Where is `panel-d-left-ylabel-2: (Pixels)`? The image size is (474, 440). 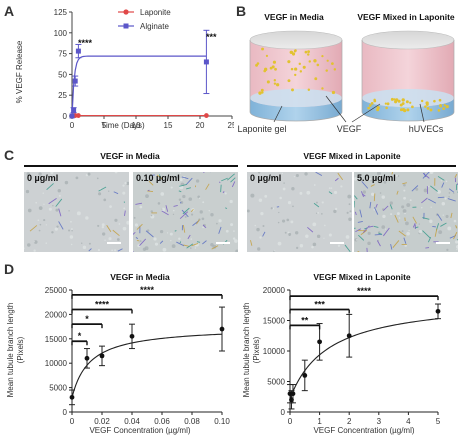 panel-d-left-ylabel-2: (Pixels) is located at coordinates (20, 349).